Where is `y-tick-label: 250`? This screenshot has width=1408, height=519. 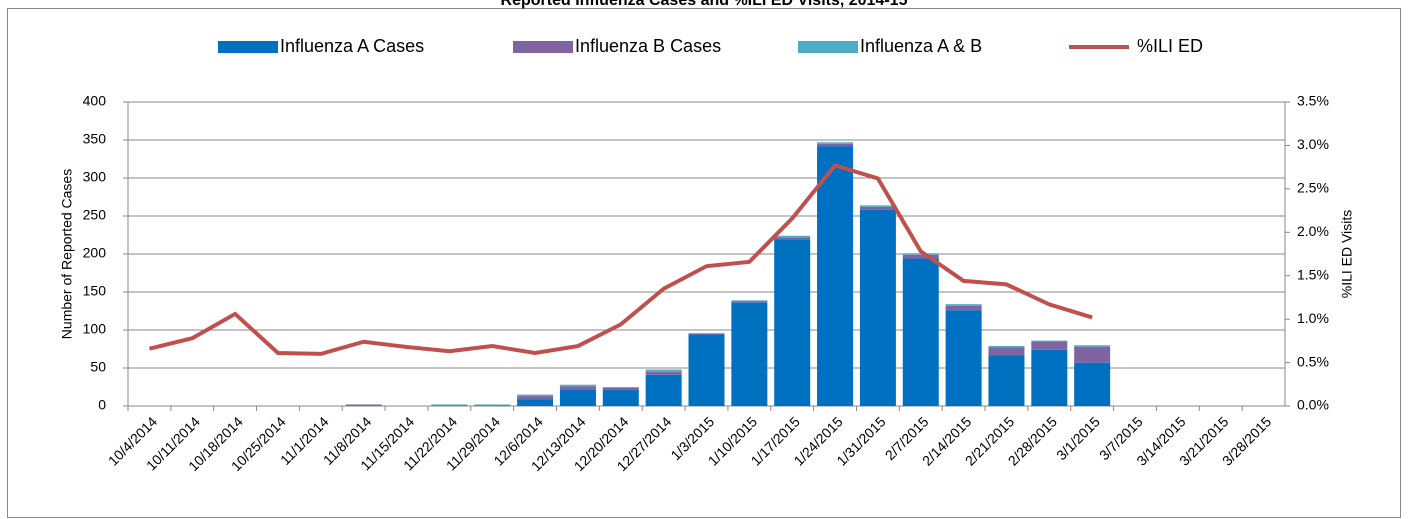 y-tick-label: 250 is located at coordinates (95, 215).